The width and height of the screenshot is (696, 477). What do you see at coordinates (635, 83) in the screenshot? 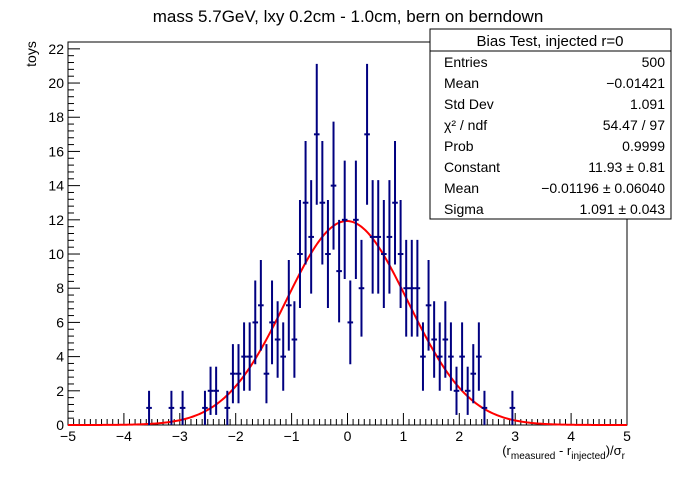
I see `stats-row-value: −0.01421` at bounding box center [635, 83].